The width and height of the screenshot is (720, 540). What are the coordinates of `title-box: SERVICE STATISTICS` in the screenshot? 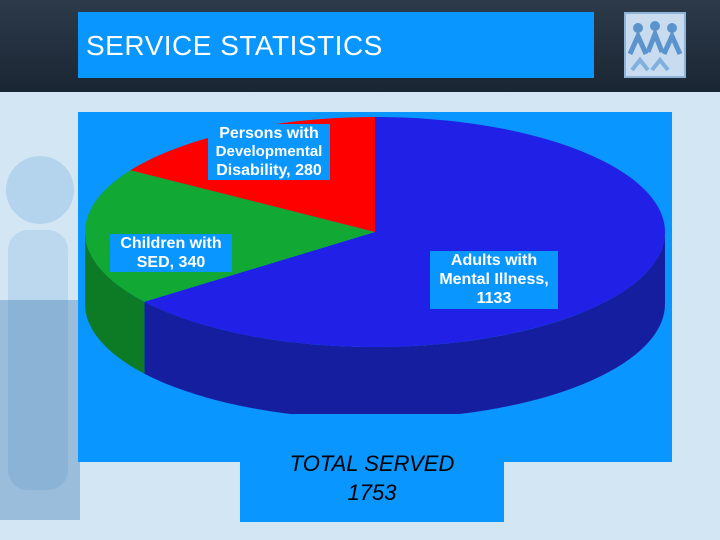 It's located at (336, 45).